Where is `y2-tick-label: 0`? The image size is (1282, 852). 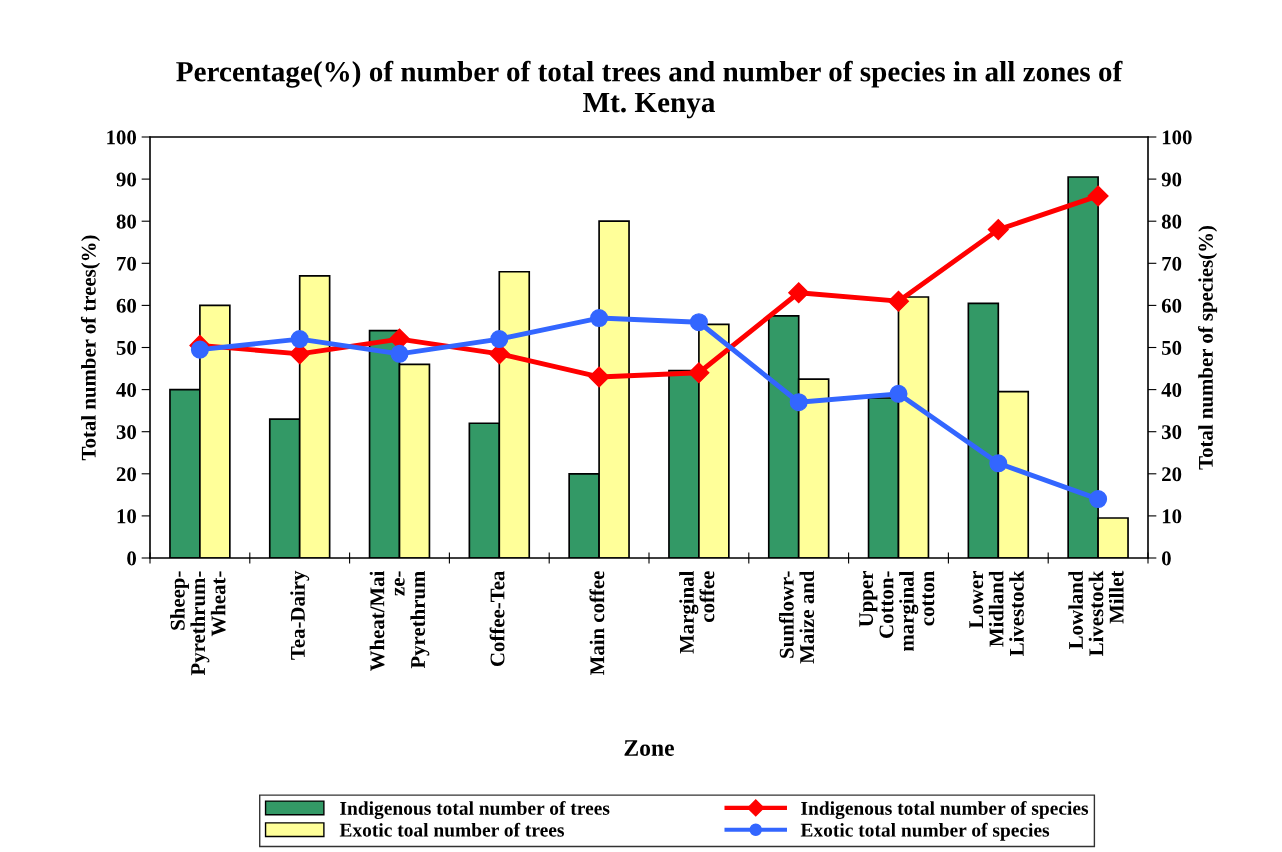
y2-tick-label: 0 is located at coordinates (1166, 558).